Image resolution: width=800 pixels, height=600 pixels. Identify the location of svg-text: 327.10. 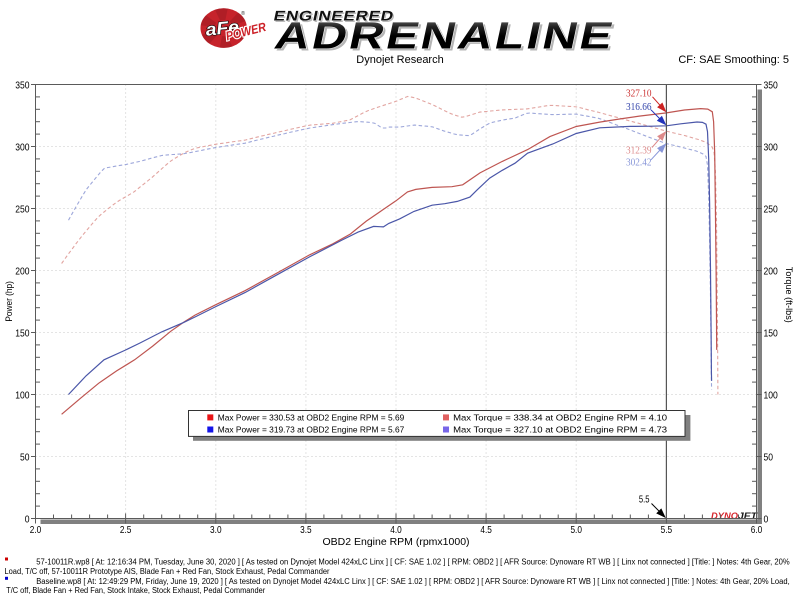
(639, 93).